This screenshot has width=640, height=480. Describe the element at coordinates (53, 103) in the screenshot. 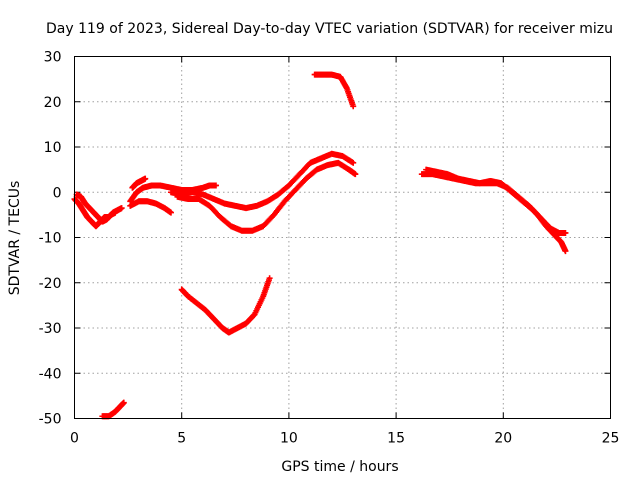

I see `y-tick-label: 20` at that location.